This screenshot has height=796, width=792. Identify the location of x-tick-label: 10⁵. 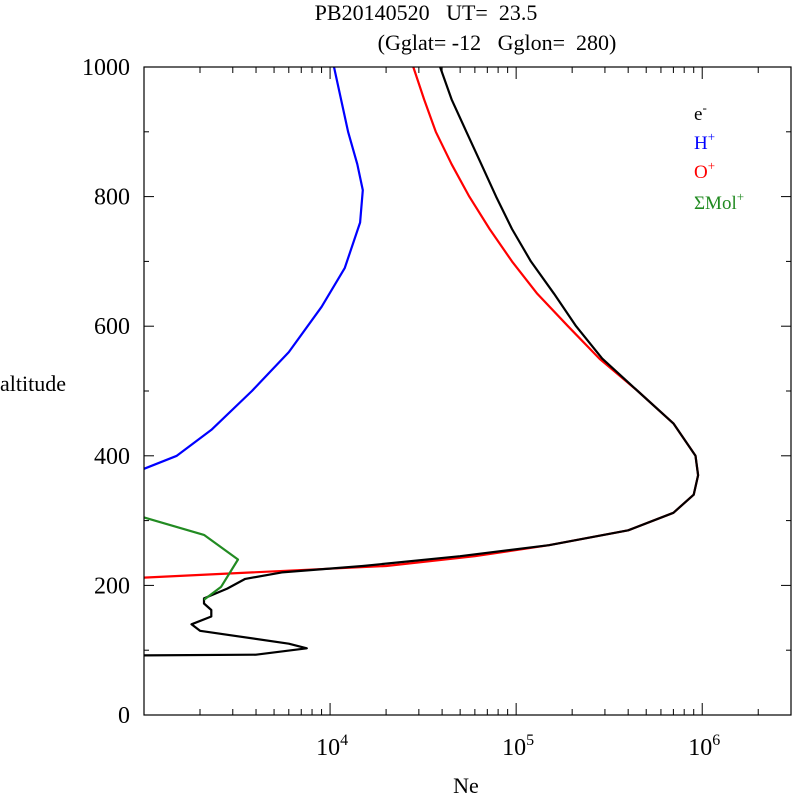
(518, 746).